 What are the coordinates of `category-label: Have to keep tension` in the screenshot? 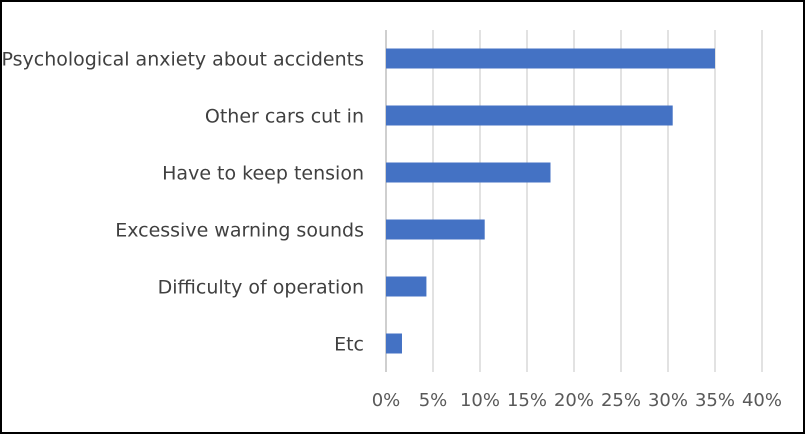 It's located at (263, 174).